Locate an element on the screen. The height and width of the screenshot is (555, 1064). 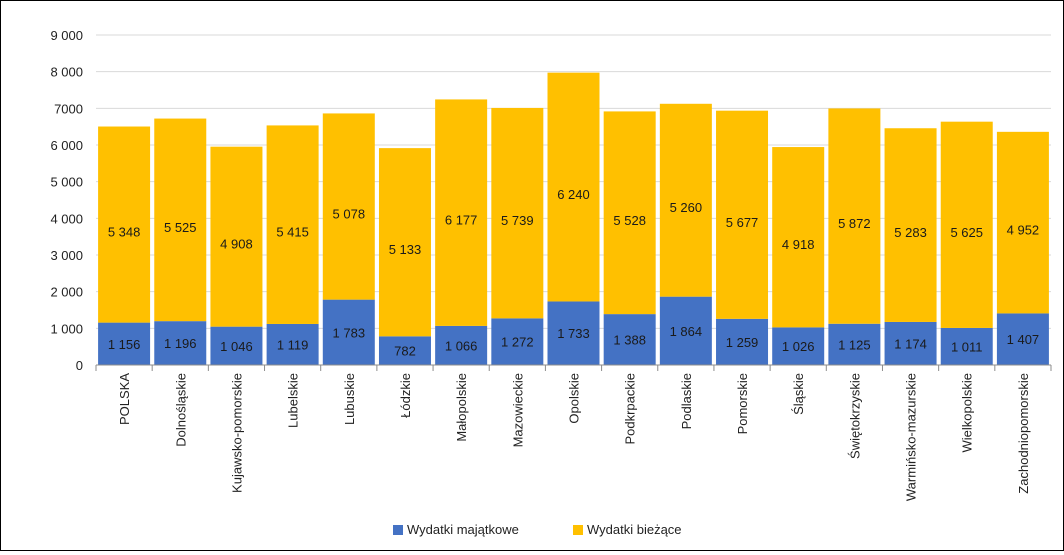
x-tick-label-zachodniopomorskie: Zachodniopomorskie is located at coordinates (1023, 433).